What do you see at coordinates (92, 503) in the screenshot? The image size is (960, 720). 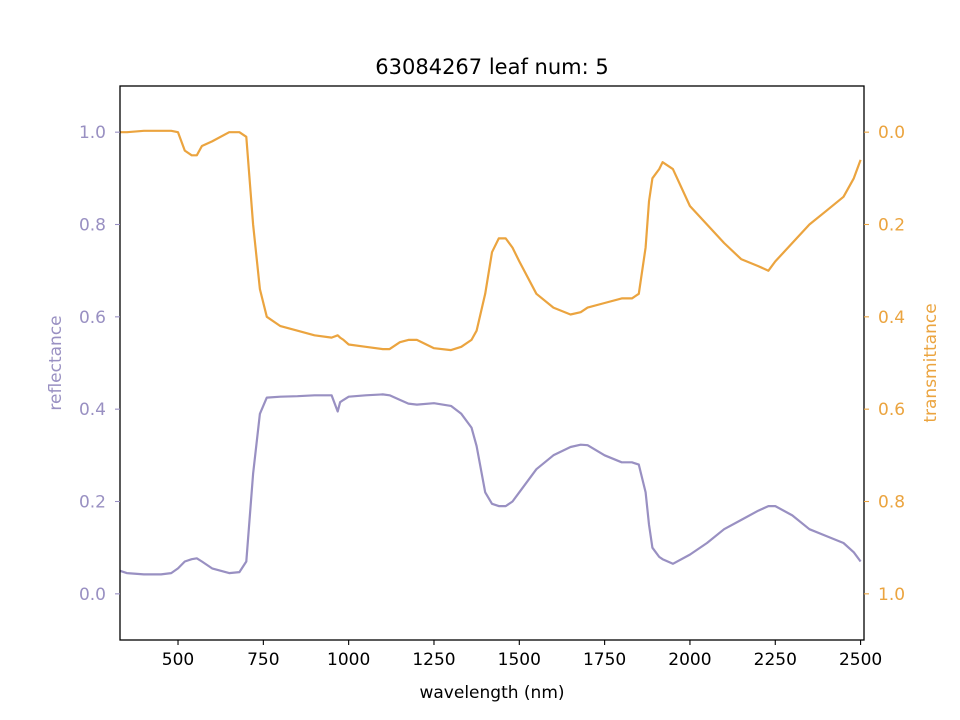 I see `left-tick-label: 0.2` at bounding box center [92, 503].